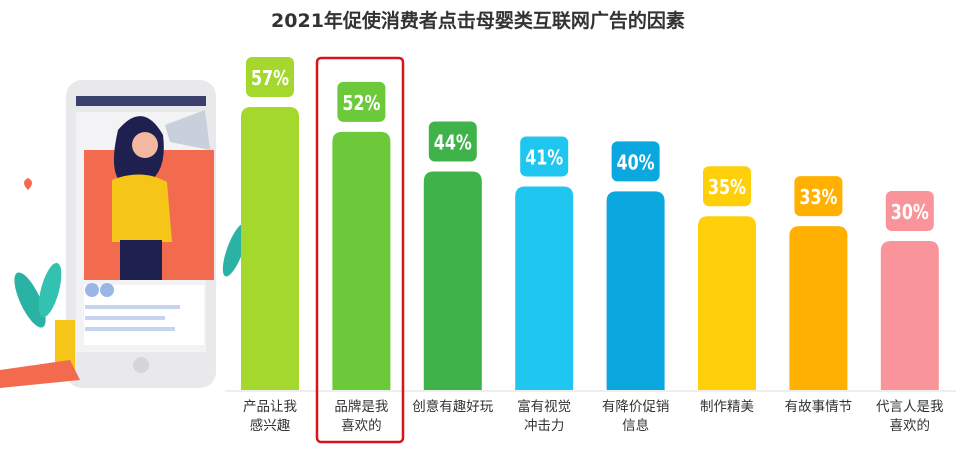  Describe the element at coordinates (161, 195) in the screenshot. I see `woman-illustration` at that location.